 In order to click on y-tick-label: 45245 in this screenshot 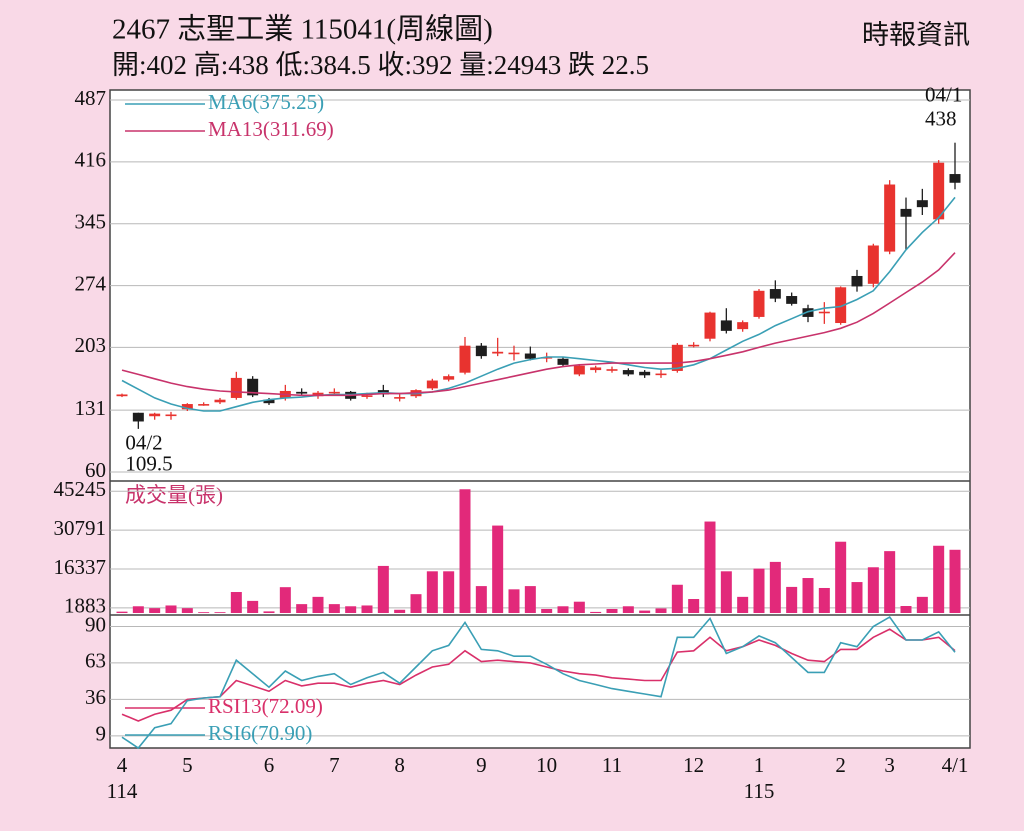, I will do `click(80, 489)`.